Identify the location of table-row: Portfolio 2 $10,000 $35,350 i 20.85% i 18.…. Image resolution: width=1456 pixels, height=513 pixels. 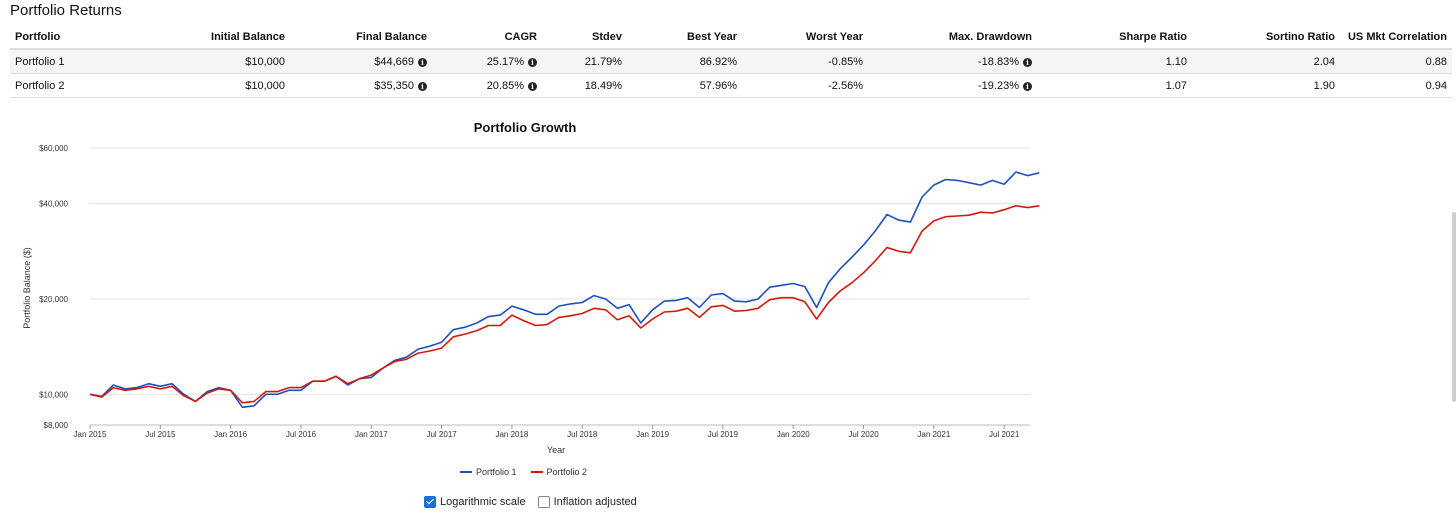
(731, 85).